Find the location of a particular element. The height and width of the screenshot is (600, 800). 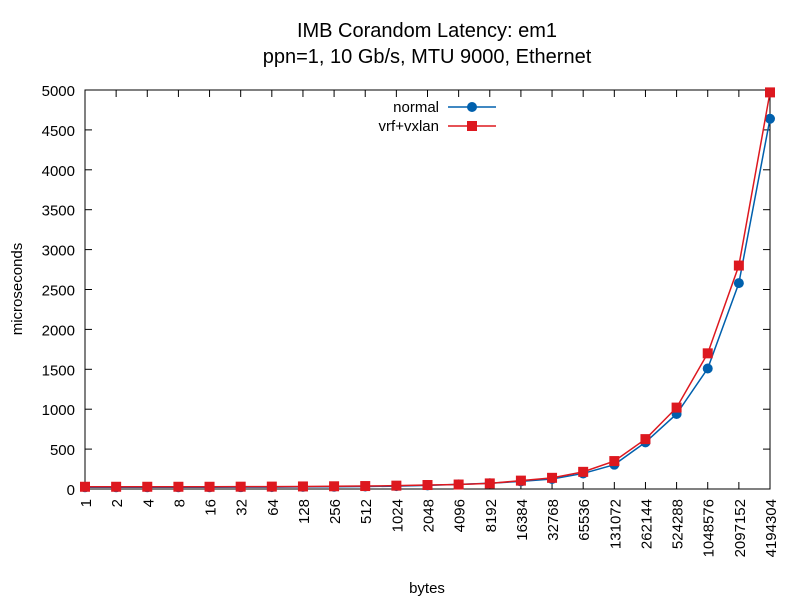

chart-title: IMB Corandom Latency: em1 is located at coordinates (427, 31).